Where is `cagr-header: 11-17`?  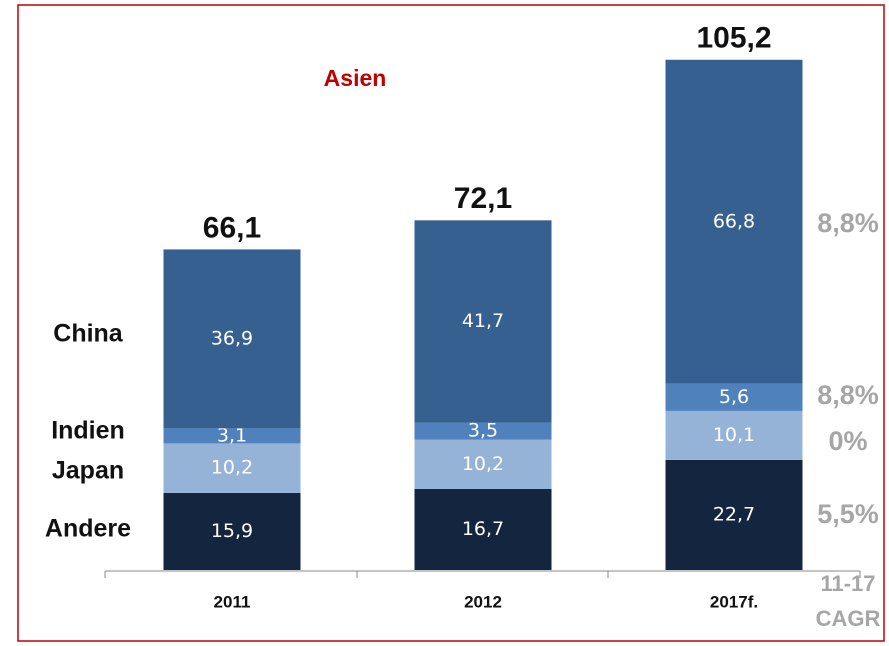
cagr-header: 11-17 is located at coordinates (847, 583).